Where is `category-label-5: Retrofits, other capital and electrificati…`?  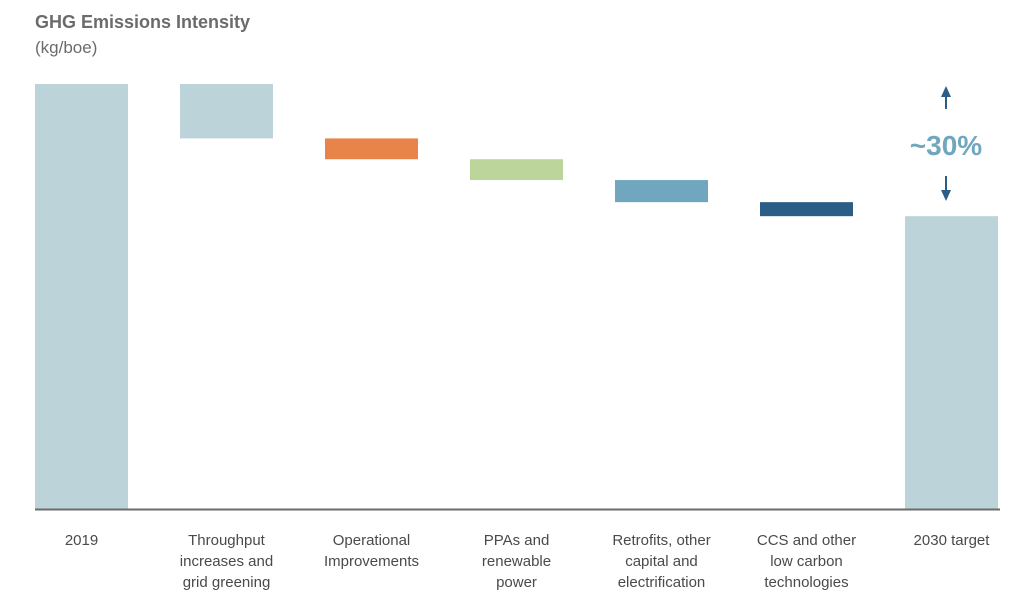
category-label-5: Retrofits, other capital and electrificati… is located at coordinates (661, 561).